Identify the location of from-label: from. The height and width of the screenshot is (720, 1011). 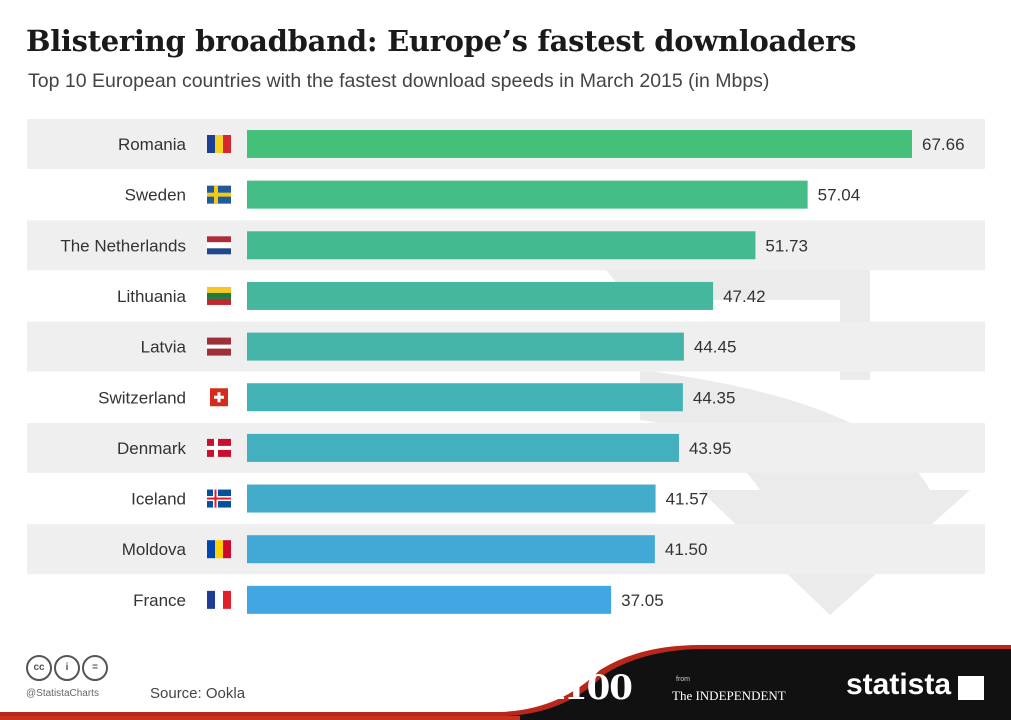
(683, 679).